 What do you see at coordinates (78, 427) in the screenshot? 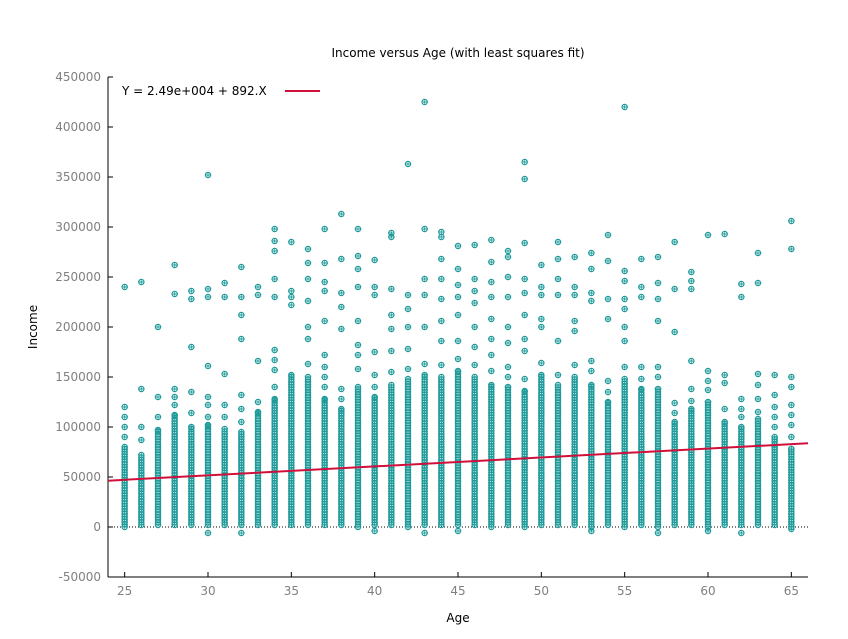
I see `y-tick-label: 100000` at bounding box center [78, 427].